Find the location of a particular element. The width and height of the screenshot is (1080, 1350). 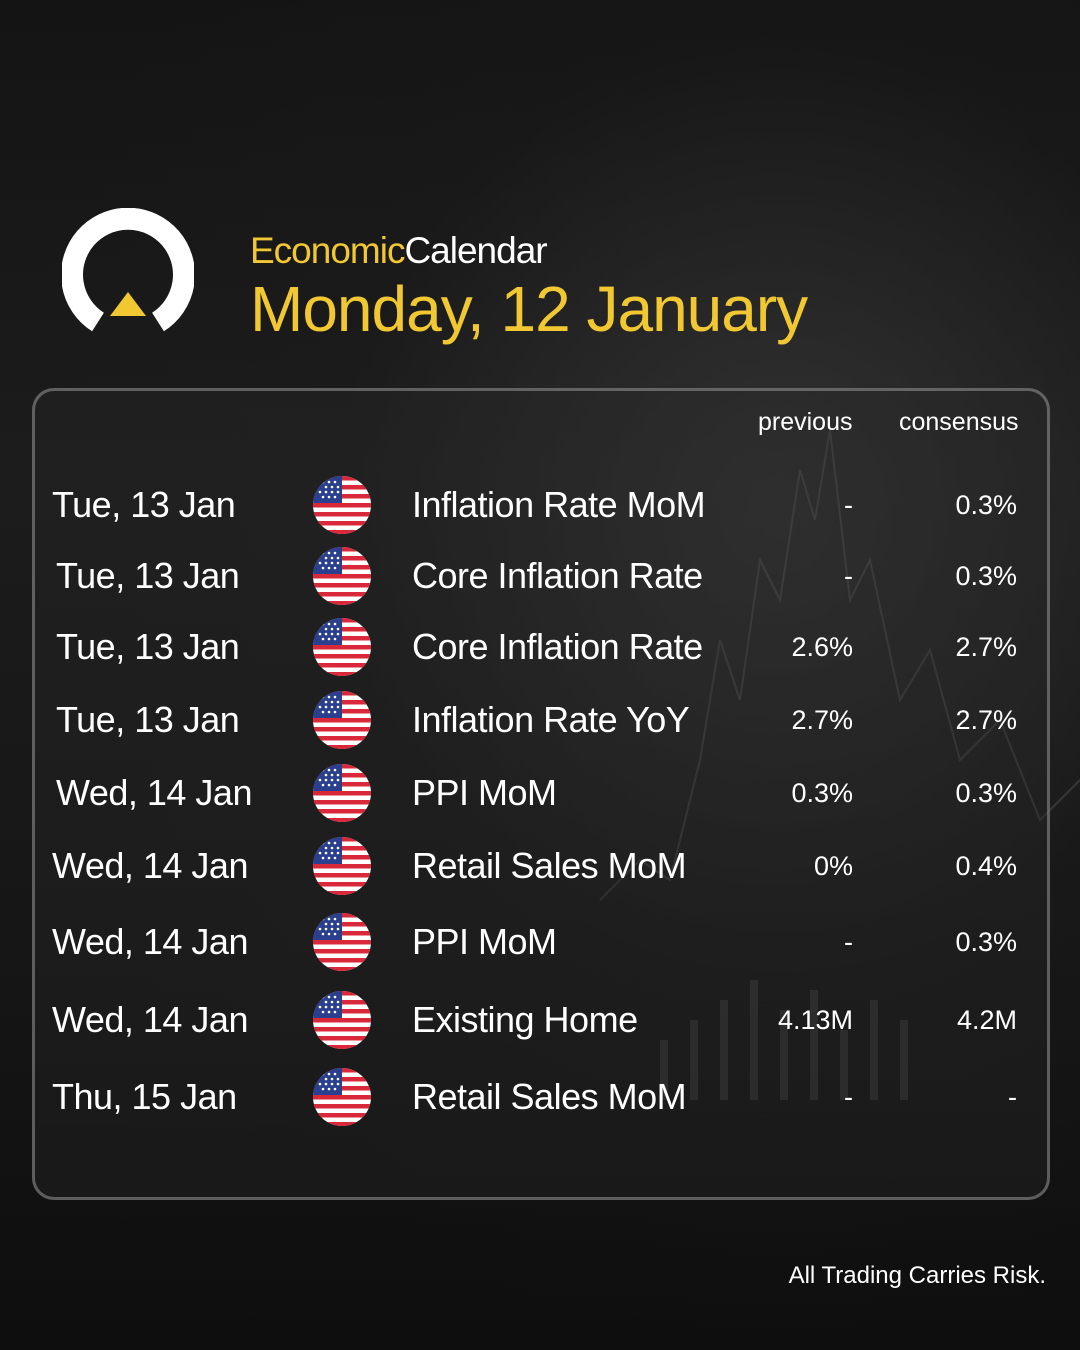

event-previous: 2.7% is located at coordinates (822, 720).